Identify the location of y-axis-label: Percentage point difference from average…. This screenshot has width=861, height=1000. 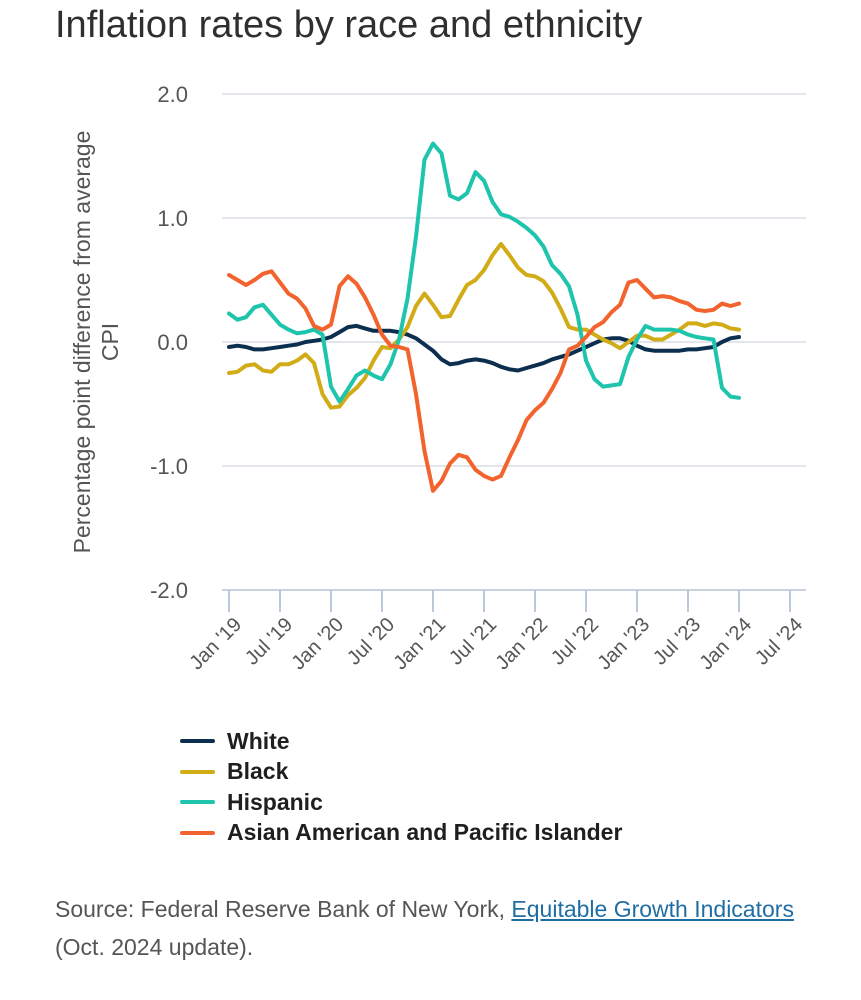
(96, 342).